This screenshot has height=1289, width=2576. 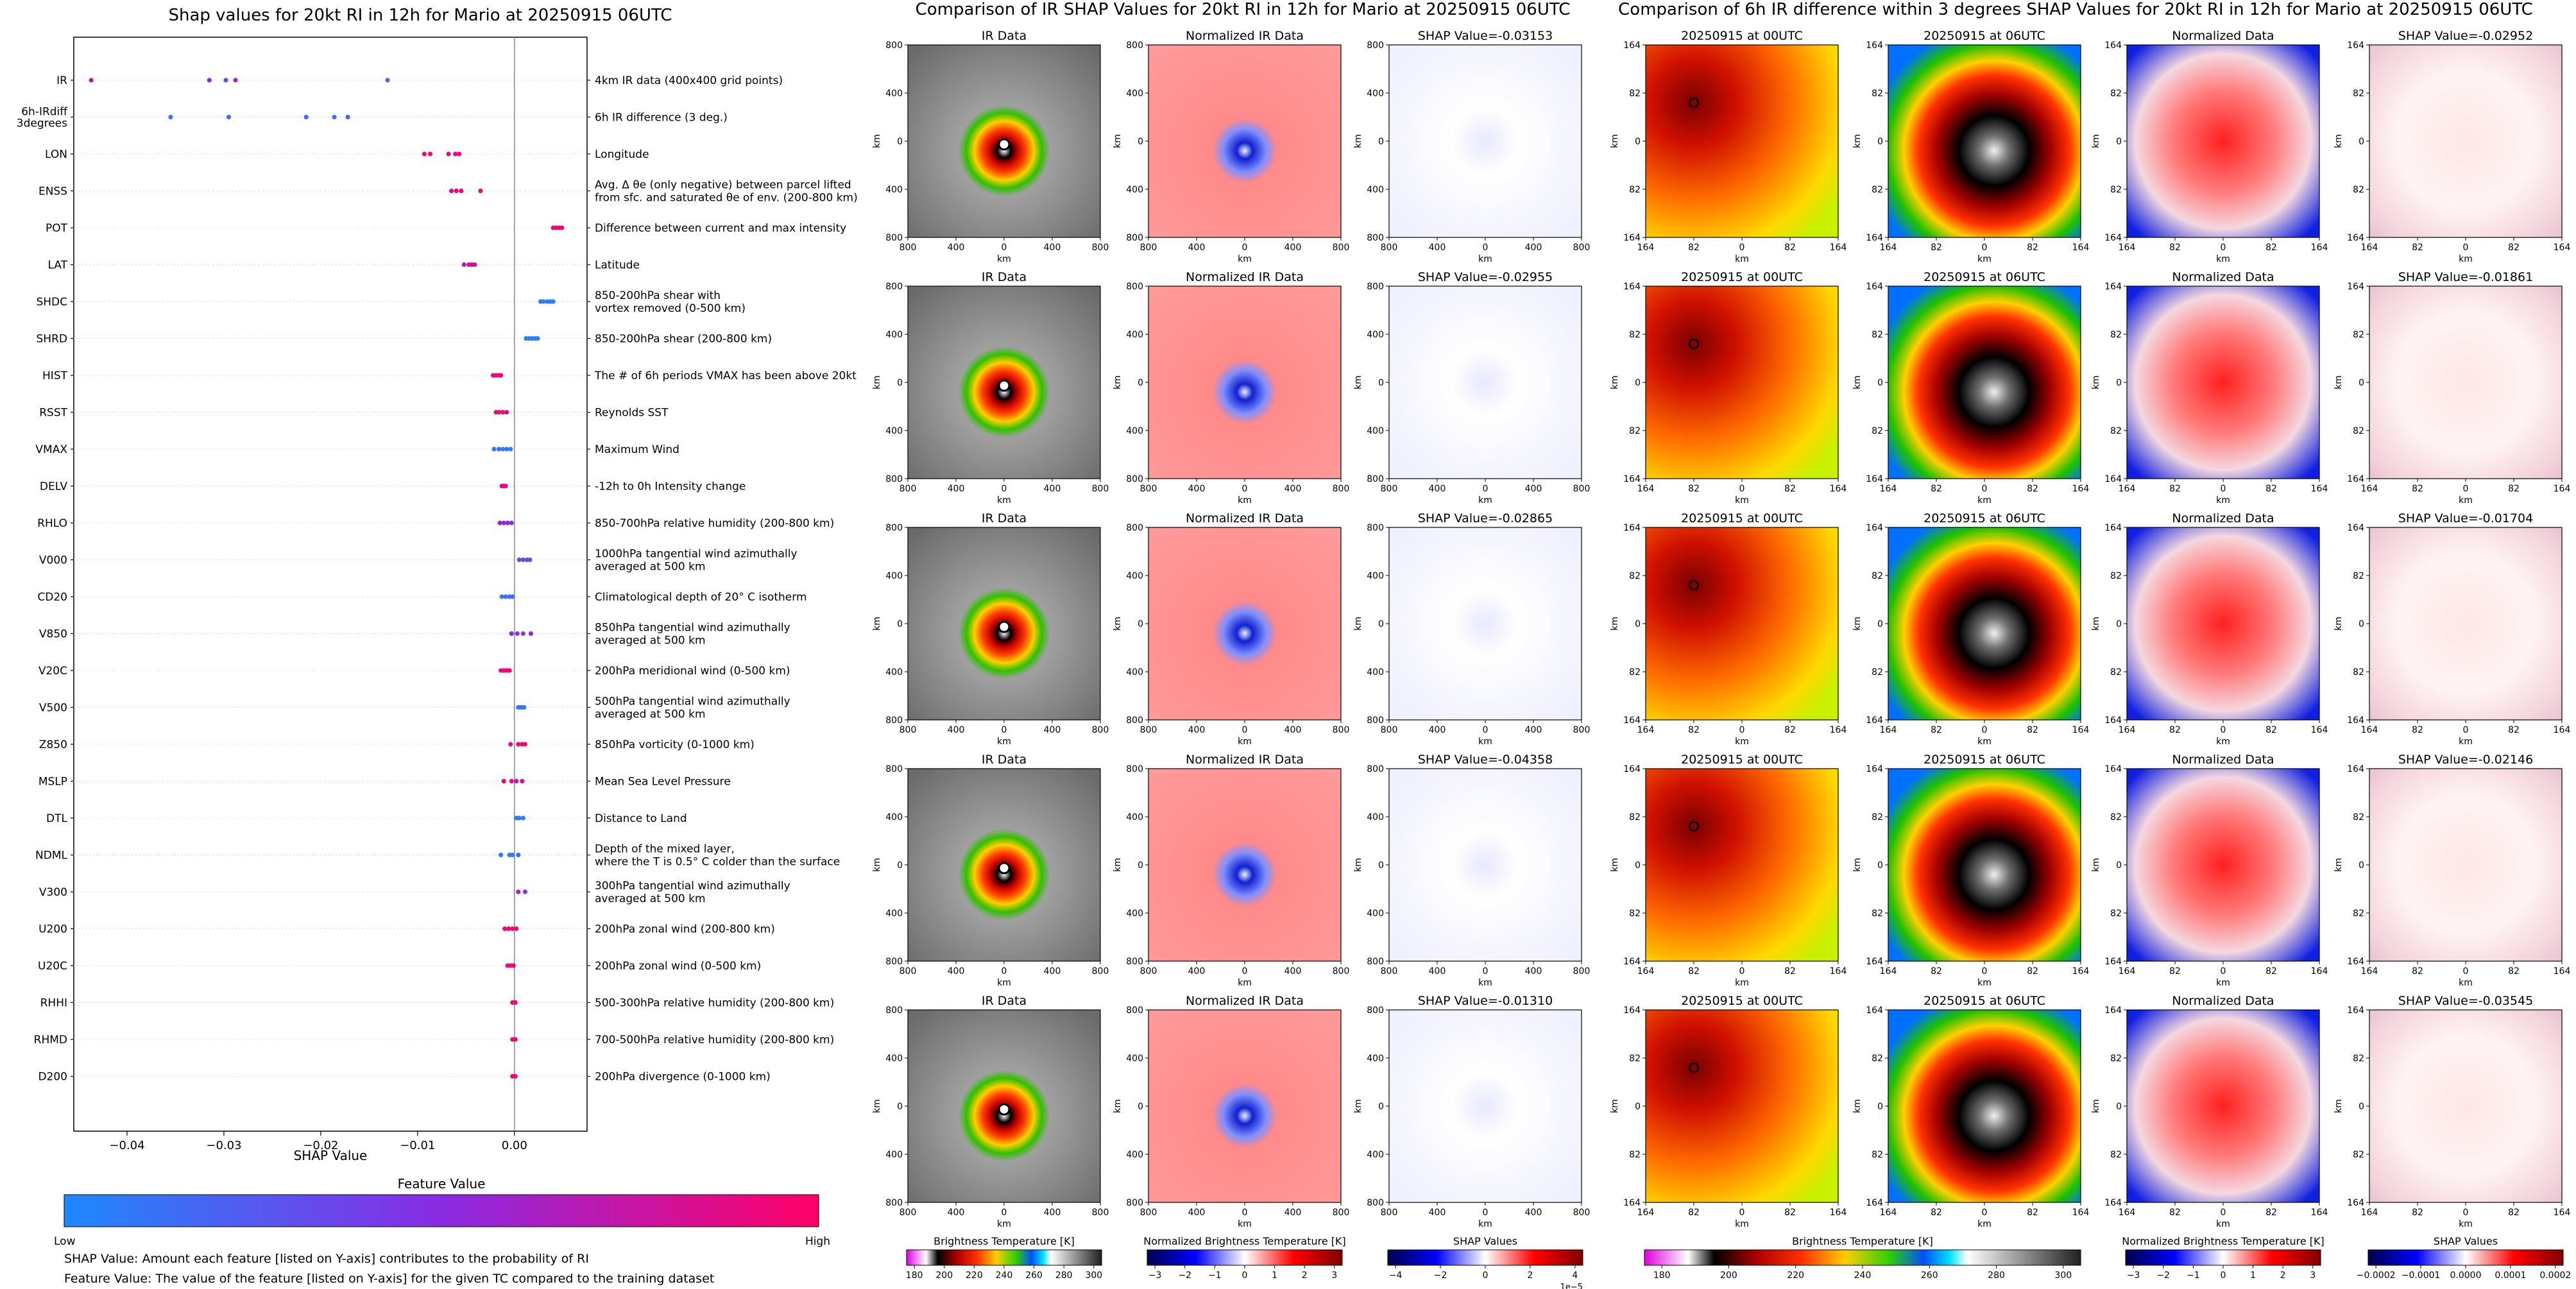 What do you see at coordinates (53, 560) in the screenshot?
I see `feature-name: V000` at bounding box center [53, 560].